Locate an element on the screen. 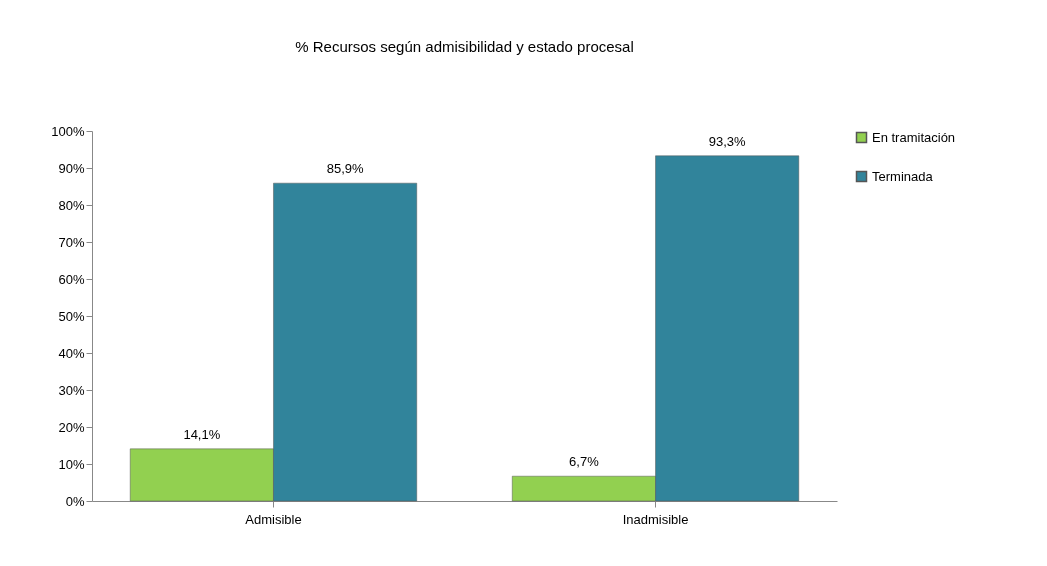 The width and height of the screenshot is (1047, 566). data-label: 14,1% is located at coordinates (202, 434).